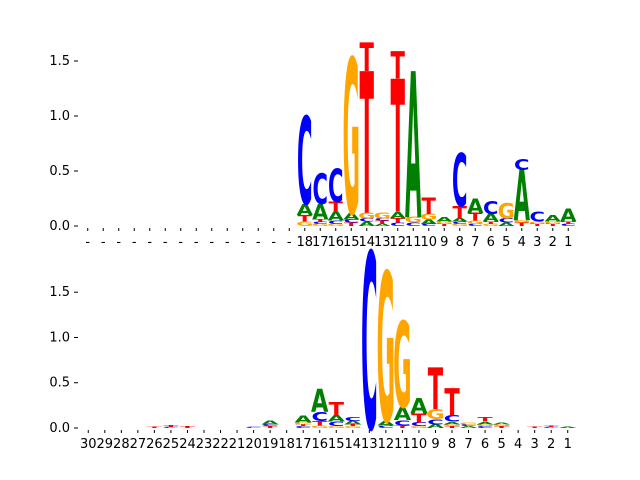 Image resolution: width=640 pixels, height=480 pixels. I want to click on x-tick-label: 28, so click(121, 444).